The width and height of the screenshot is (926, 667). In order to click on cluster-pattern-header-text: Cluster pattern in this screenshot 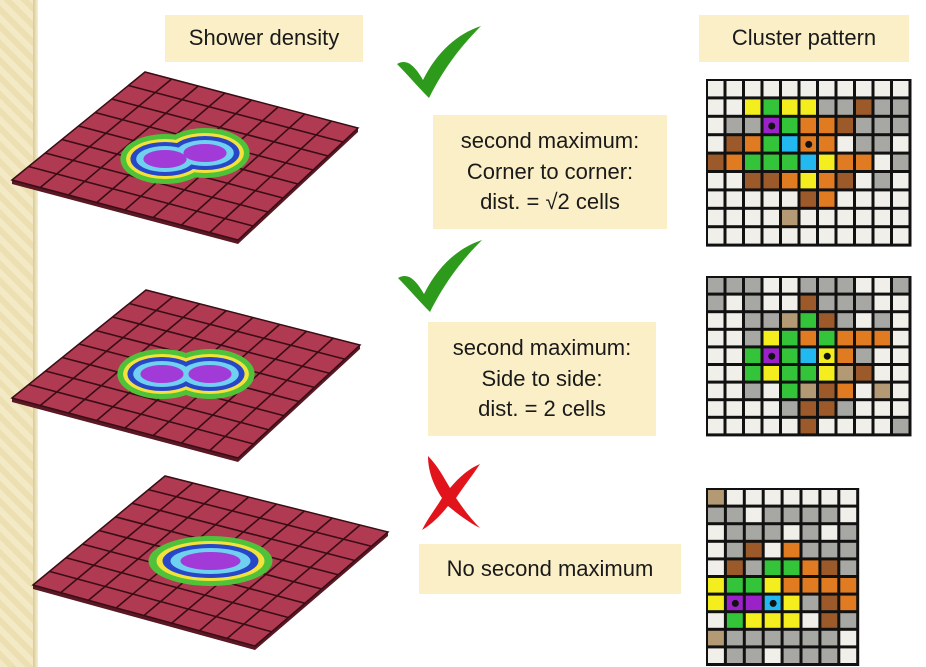, I will do `click(804, 38)`.